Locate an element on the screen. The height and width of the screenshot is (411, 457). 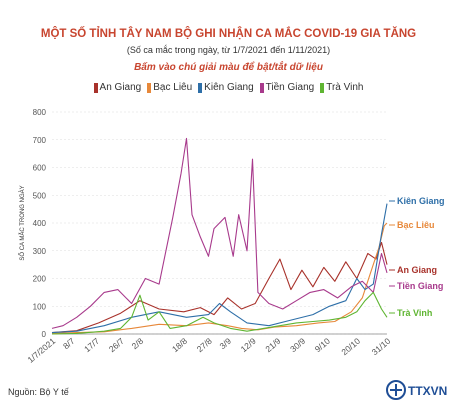
y-tick-label: 100 is located at coordinates (40, 306).